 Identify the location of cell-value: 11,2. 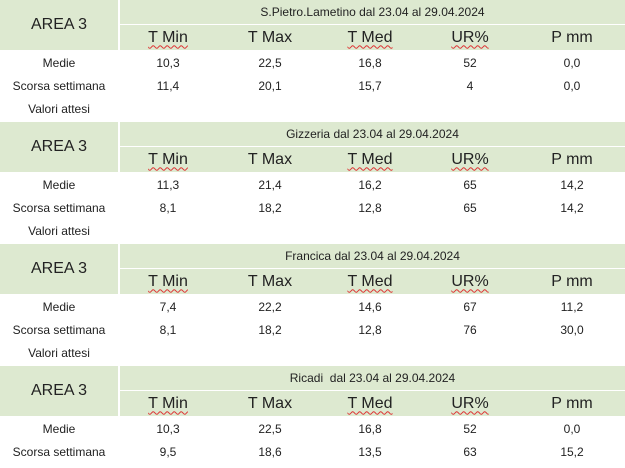
(572, 306).